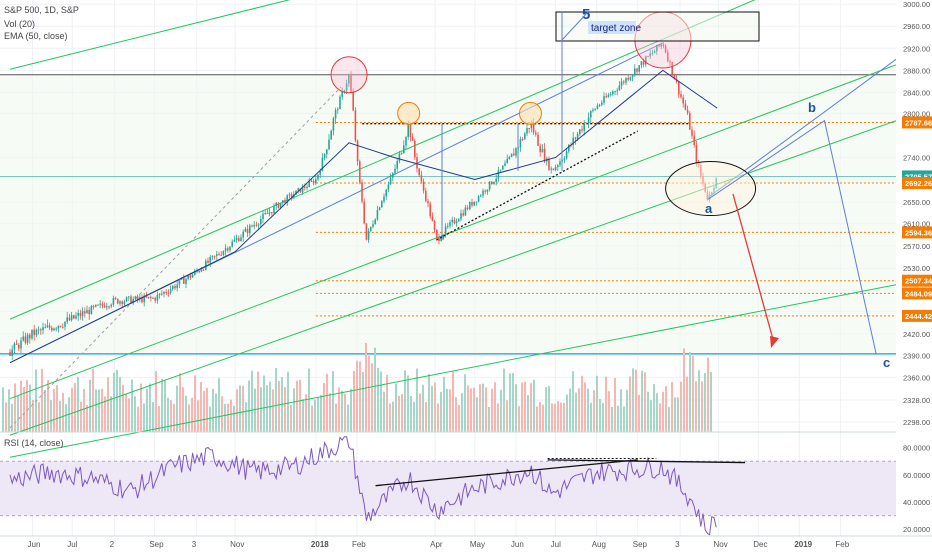 The height and width of the screenshot is (555, 932). I want to click on price-tag-label: 2444.42, so click(918, 316).